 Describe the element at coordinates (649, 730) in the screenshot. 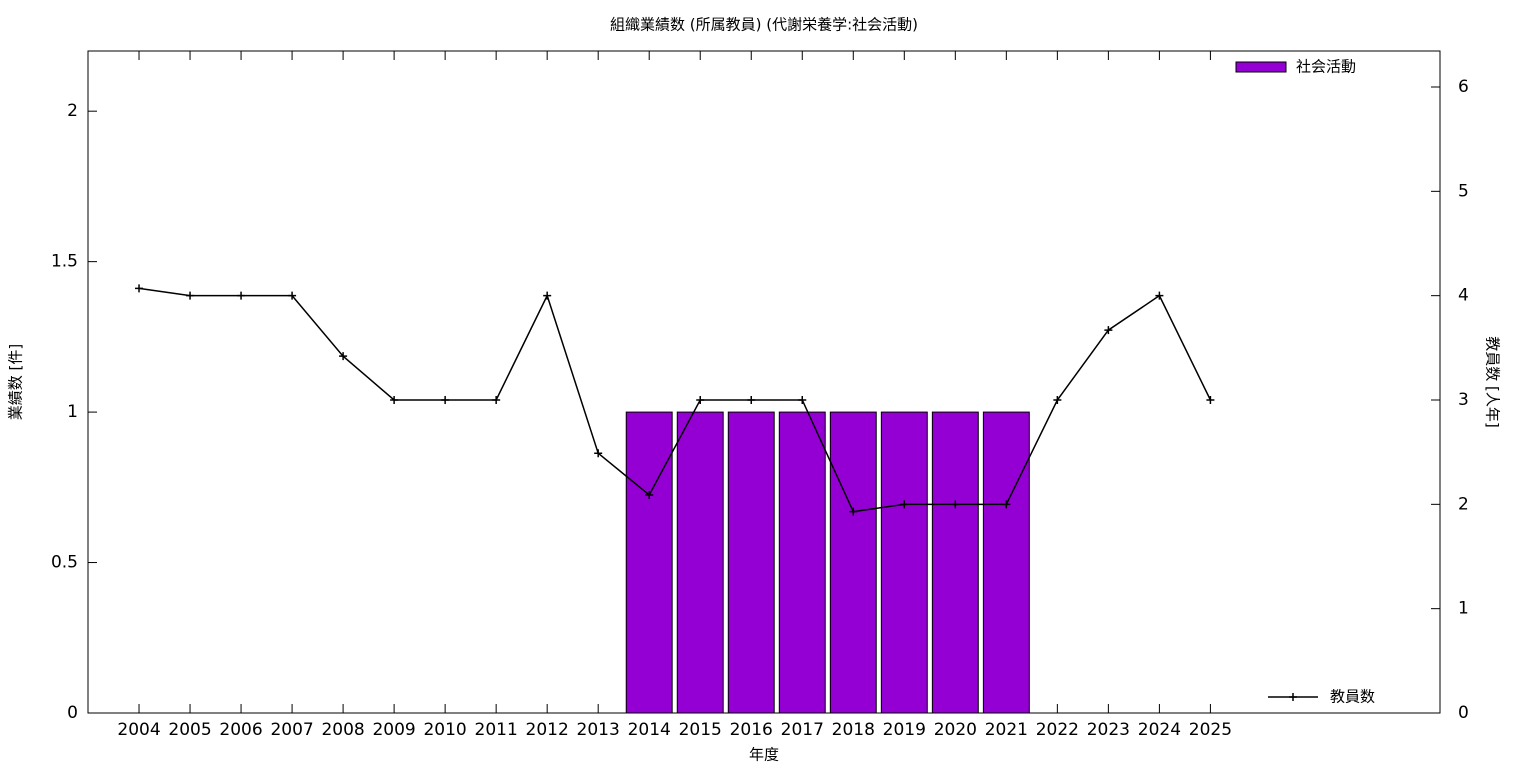

I see `x-tick-label: 2014` at that location.